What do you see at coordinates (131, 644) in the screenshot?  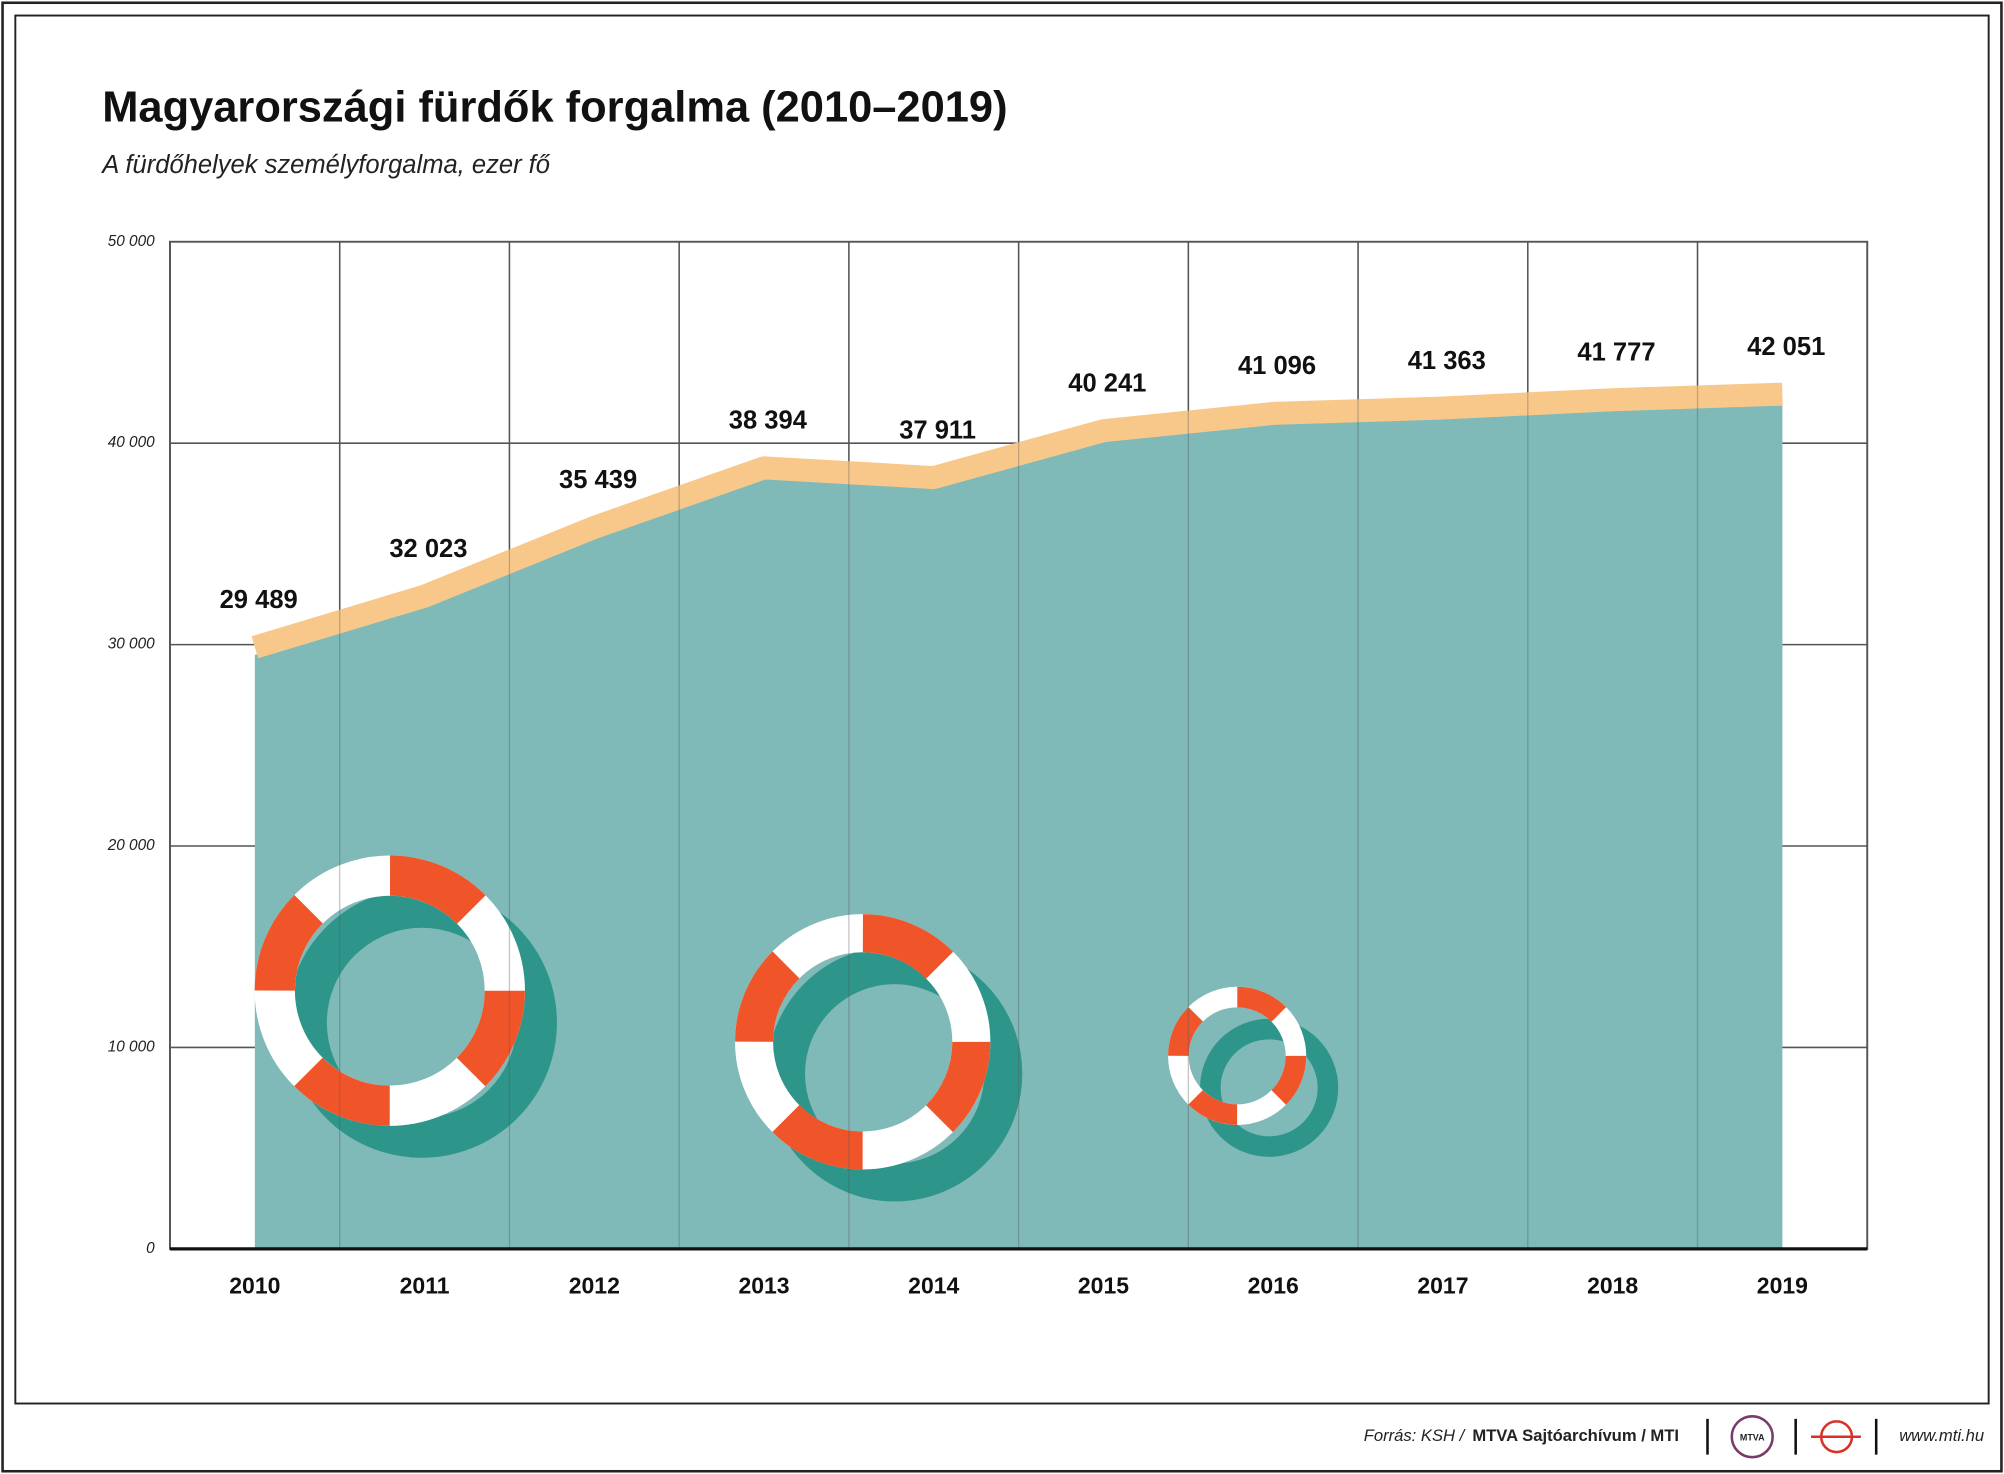 I see `y-tick-label: 30 000` at bounding box center [131, 644].